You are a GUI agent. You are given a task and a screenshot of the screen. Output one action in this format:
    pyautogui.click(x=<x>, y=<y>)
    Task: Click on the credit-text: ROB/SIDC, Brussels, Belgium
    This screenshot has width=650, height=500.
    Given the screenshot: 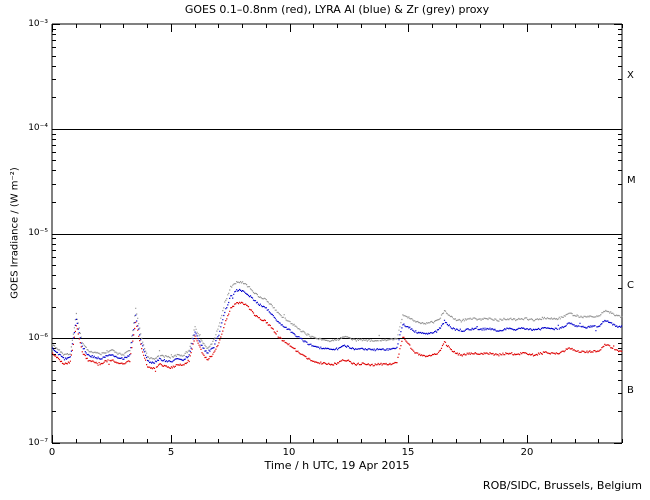 What is the action you would take?
    pyautogui.click(x=562, y=485)
    